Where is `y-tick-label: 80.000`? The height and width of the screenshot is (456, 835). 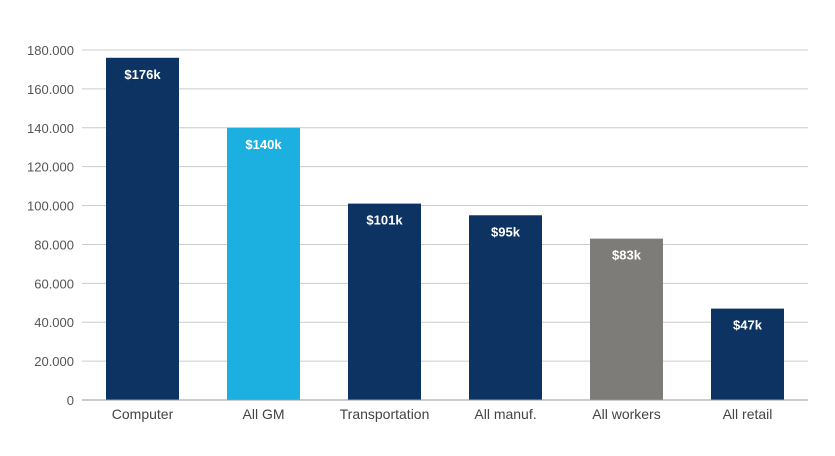
y-tick-label: 80.000 is located at coordinates (54, 244).